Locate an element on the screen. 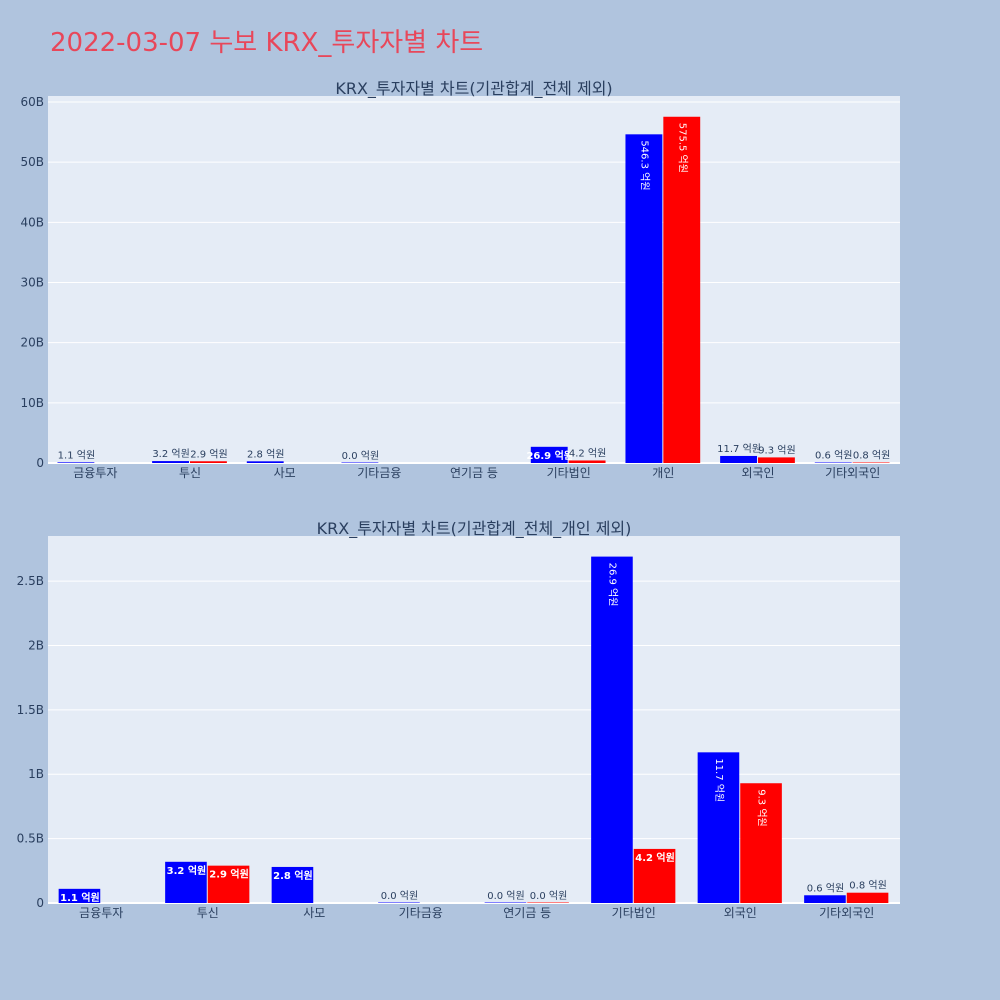  x-tick-label: 개인 is located at coordinates (663, 473).